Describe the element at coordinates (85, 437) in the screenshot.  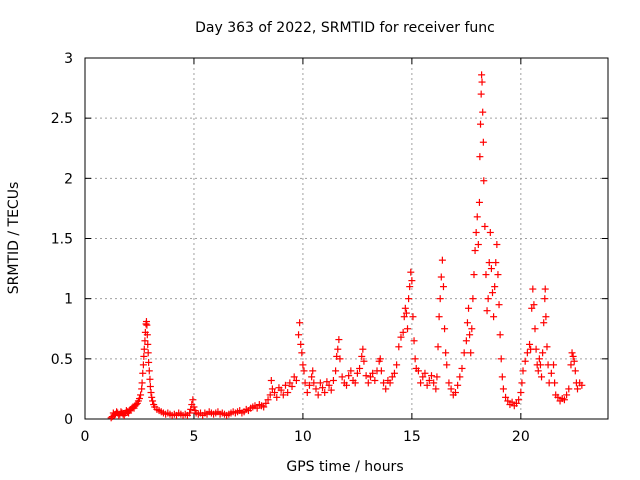
I see `x-tick-label: 0` at that location.